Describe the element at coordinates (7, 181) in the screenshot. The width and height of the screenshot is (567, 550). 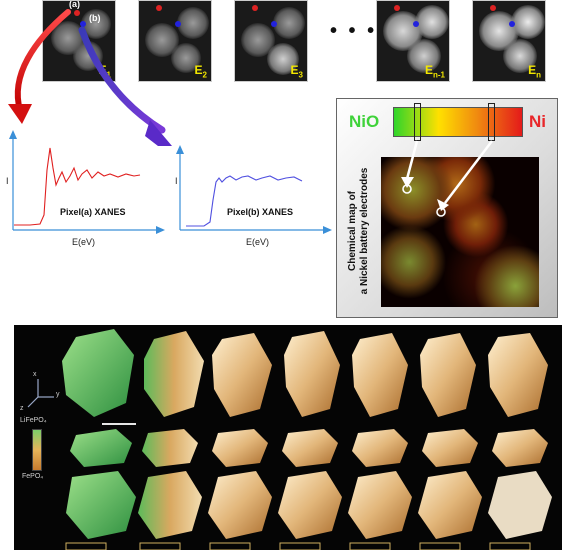
I see `plot-a-ylabel: I` at that location.